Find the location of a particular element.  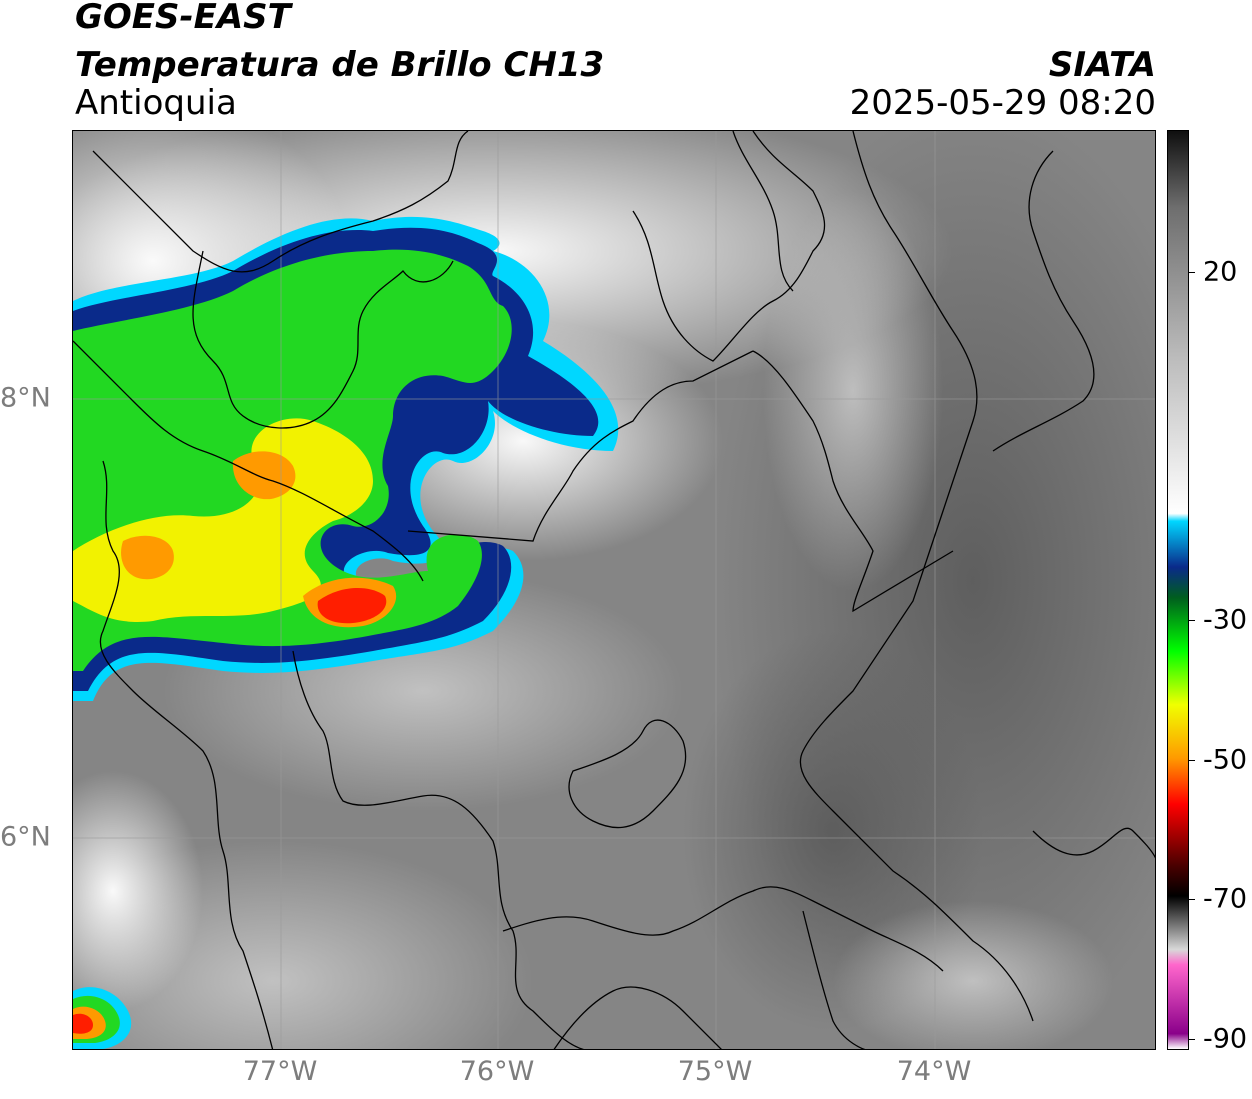

cloud-band-southwest is located at coordinates (138, 891).